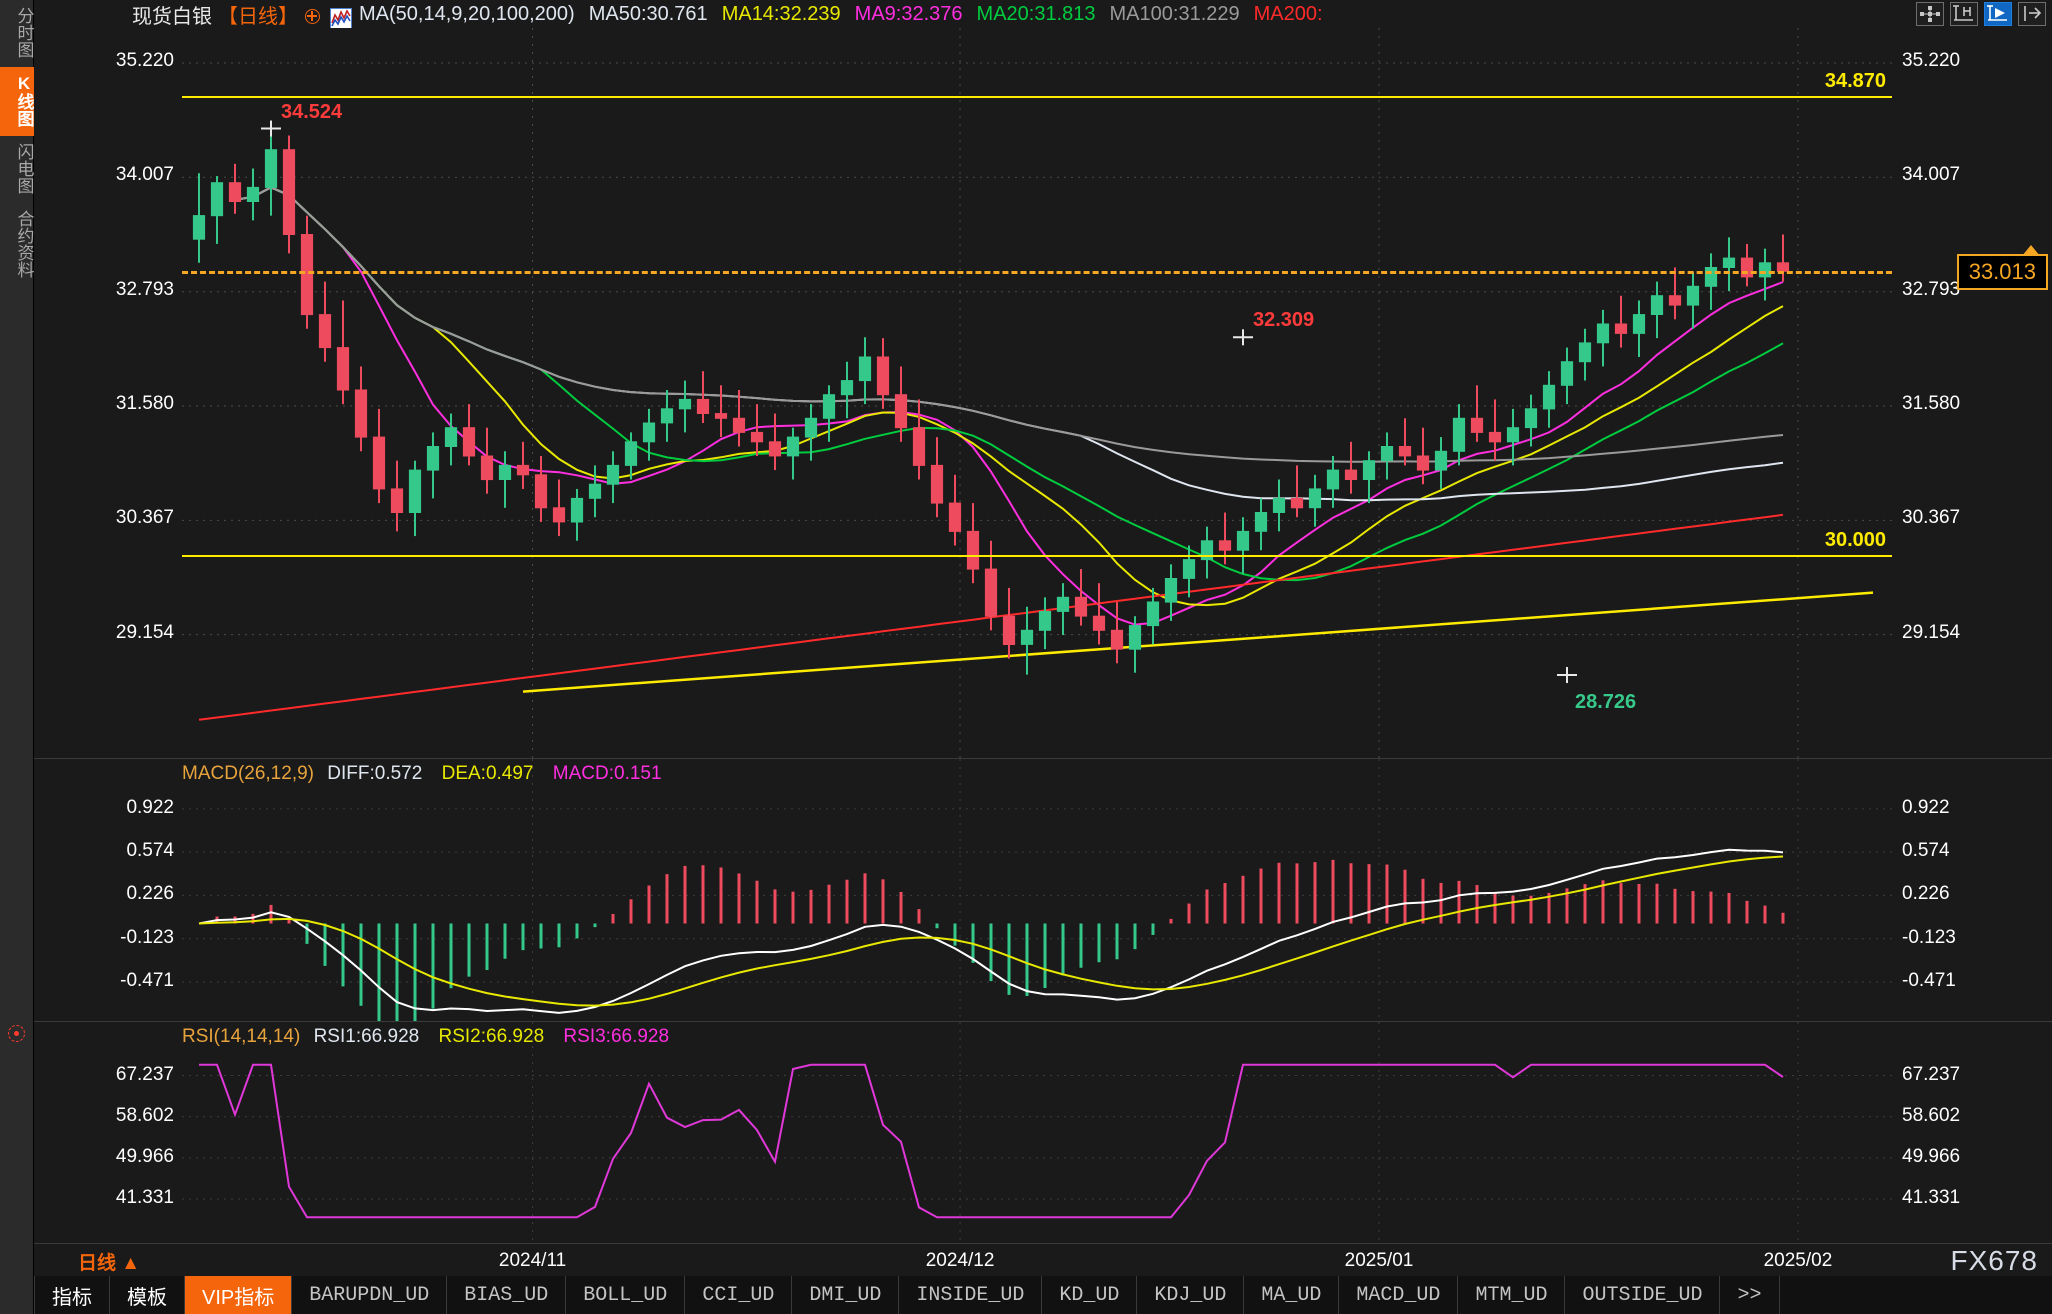  I want to click on period-title: 【日线】, so click(258, 16).